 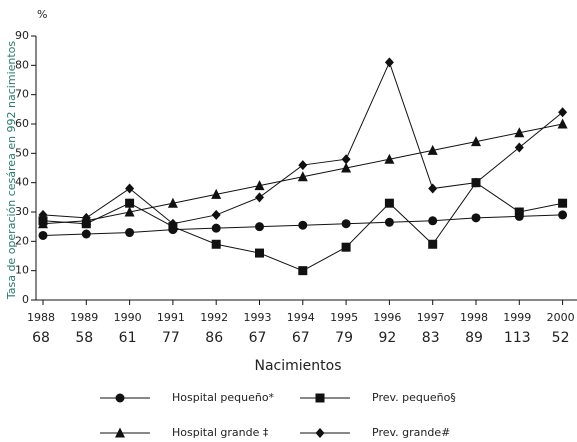 What do you see at coordinates (22, 35) in the screenshot?
I see `y-tick-label: 90` at bounding box center [22, 35].